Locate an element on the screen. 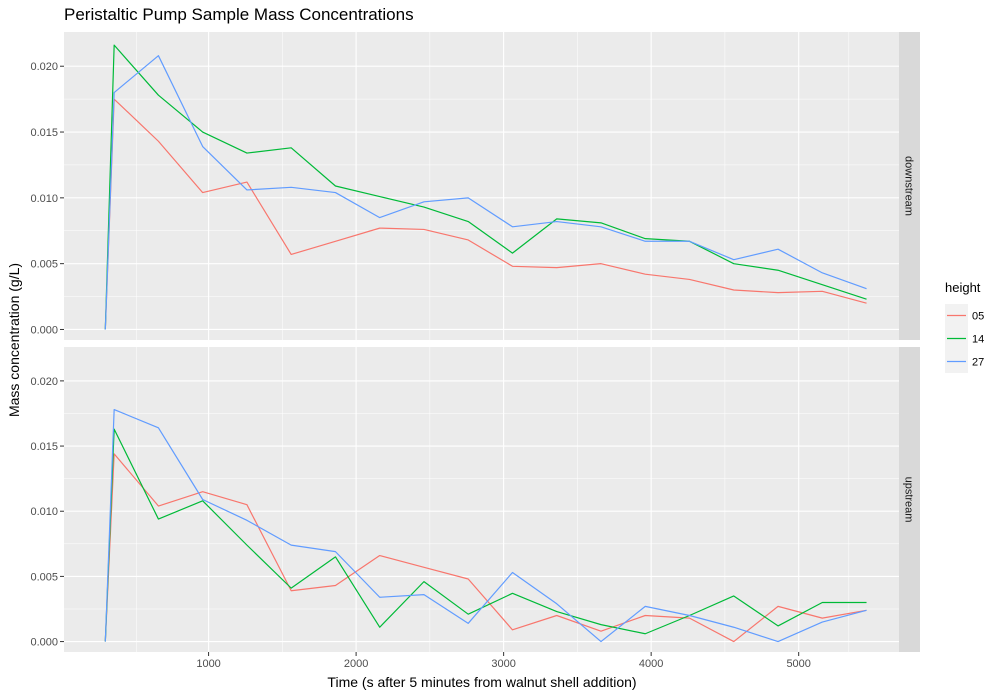 The image size is (1000, 697). x-axis: 1000 2000 3000 4000 5000 is located at coordinates (503, 661).